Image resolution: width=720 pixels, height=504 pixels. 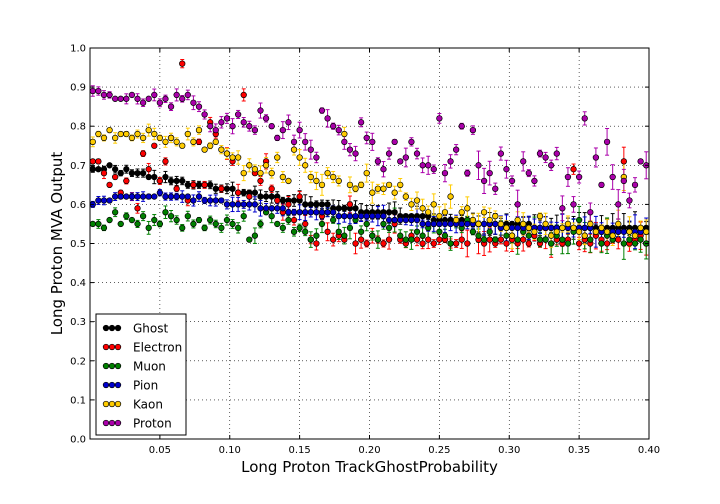 I want to click on y-tick-label: 0.0, so click(x=78, y=440).